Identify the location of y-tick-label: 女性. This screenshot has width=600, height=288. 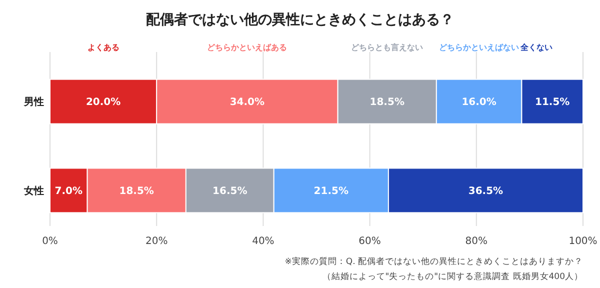
(33, 190).